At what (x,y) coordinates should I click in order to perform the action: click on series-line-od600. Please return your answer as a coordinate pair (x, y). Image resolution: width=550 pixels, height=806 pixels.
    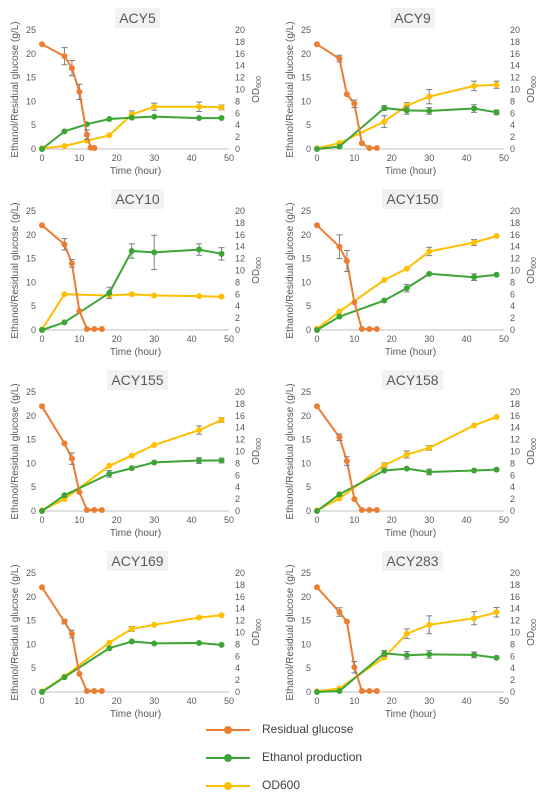
    Looking at the image, I should click on (406, 464).